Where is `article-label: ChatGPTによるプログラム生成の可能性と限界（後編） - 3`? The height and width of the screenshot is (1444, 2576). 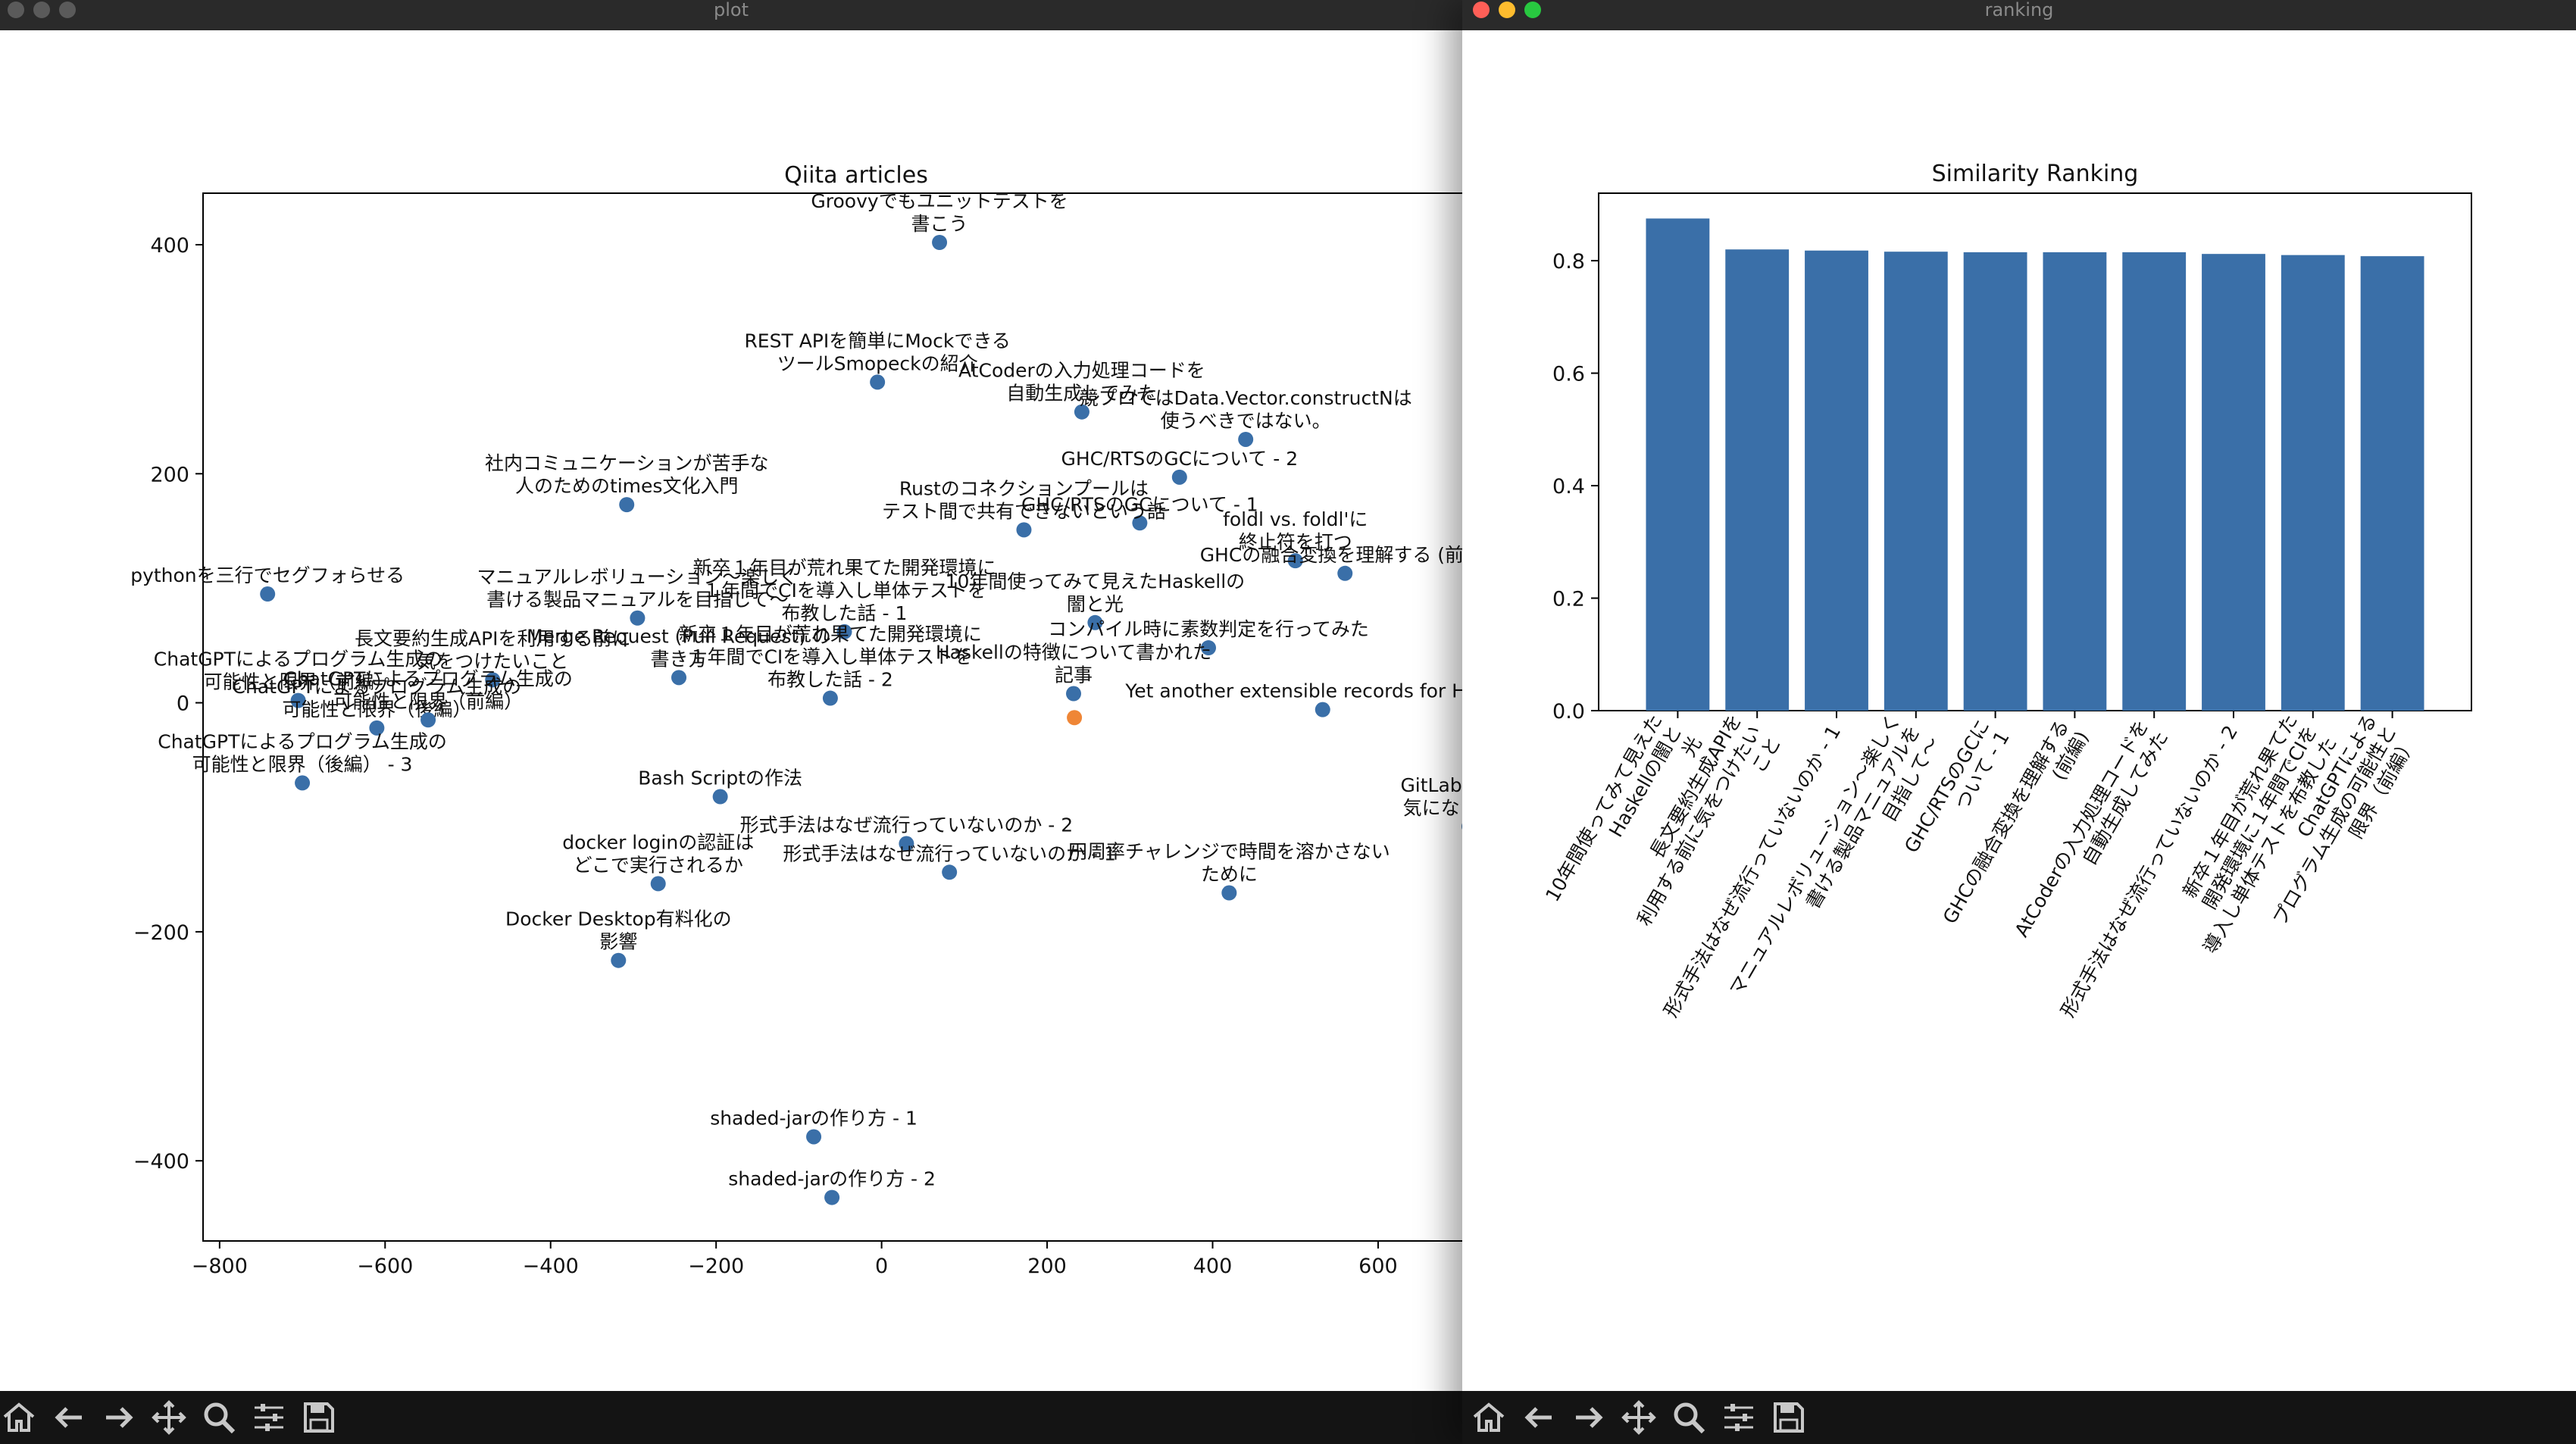 article-label: ChatGPTによるプログラム生成の可能性と限界（後編） - 3 is located at coordinates (302, 752).